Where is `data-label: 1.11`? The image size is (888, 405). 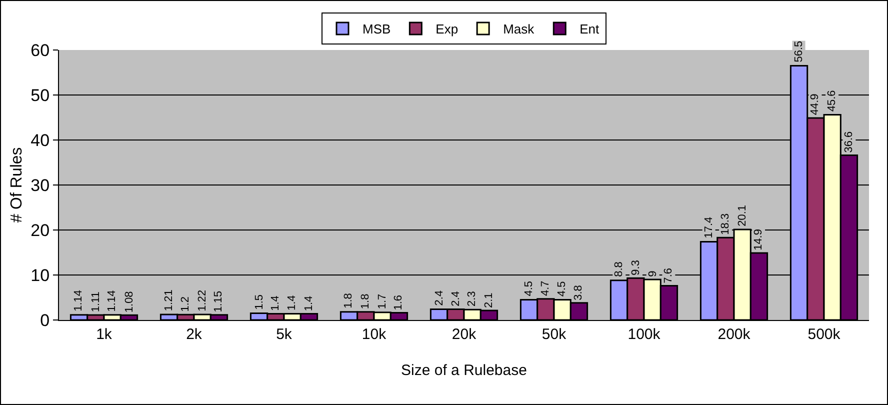 data-label: 1.11 is located at coordinates (96, 302).